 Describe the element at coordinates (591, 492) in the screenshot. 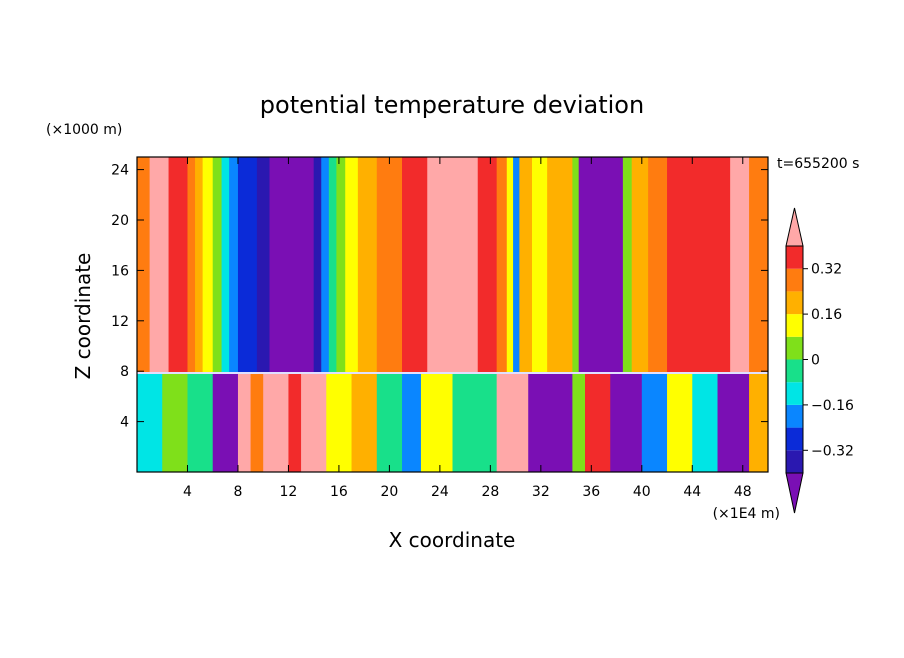

I see `x-tick-label: 36` at that location.